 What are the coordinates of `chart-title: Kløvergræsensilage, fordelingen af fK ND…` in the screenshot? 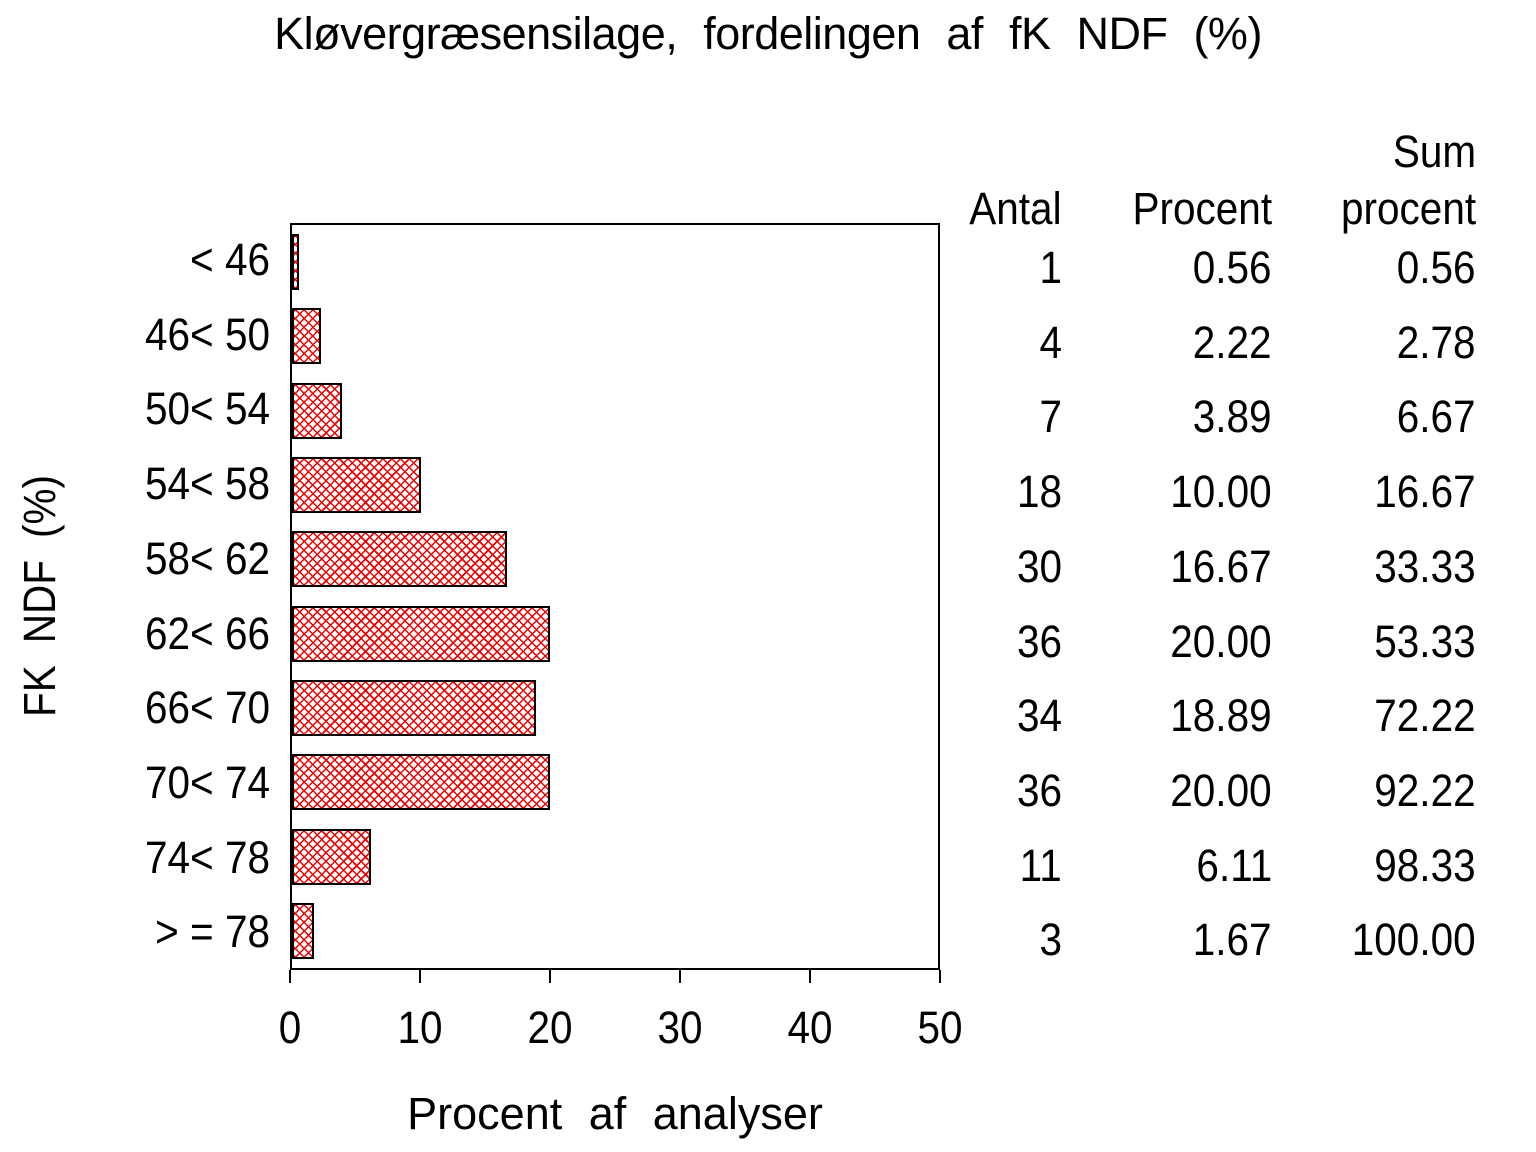 It's located at (768, 33).